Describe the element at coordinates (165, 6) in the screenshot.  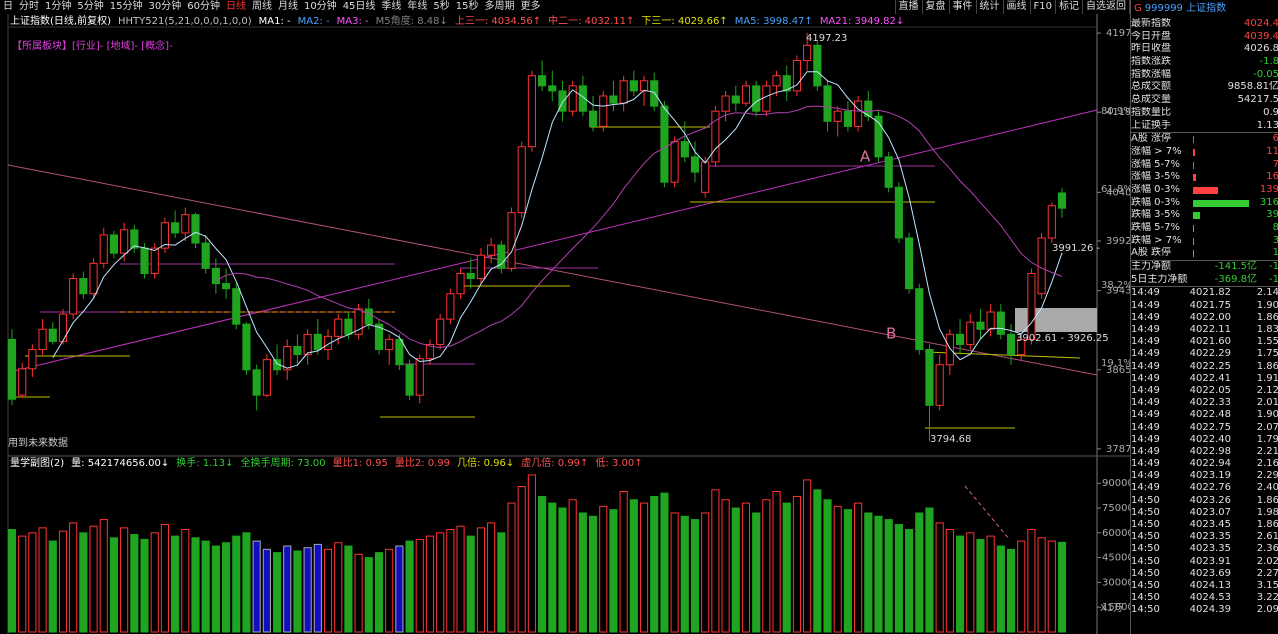
I see `period-tab: 30分钟` at that location.